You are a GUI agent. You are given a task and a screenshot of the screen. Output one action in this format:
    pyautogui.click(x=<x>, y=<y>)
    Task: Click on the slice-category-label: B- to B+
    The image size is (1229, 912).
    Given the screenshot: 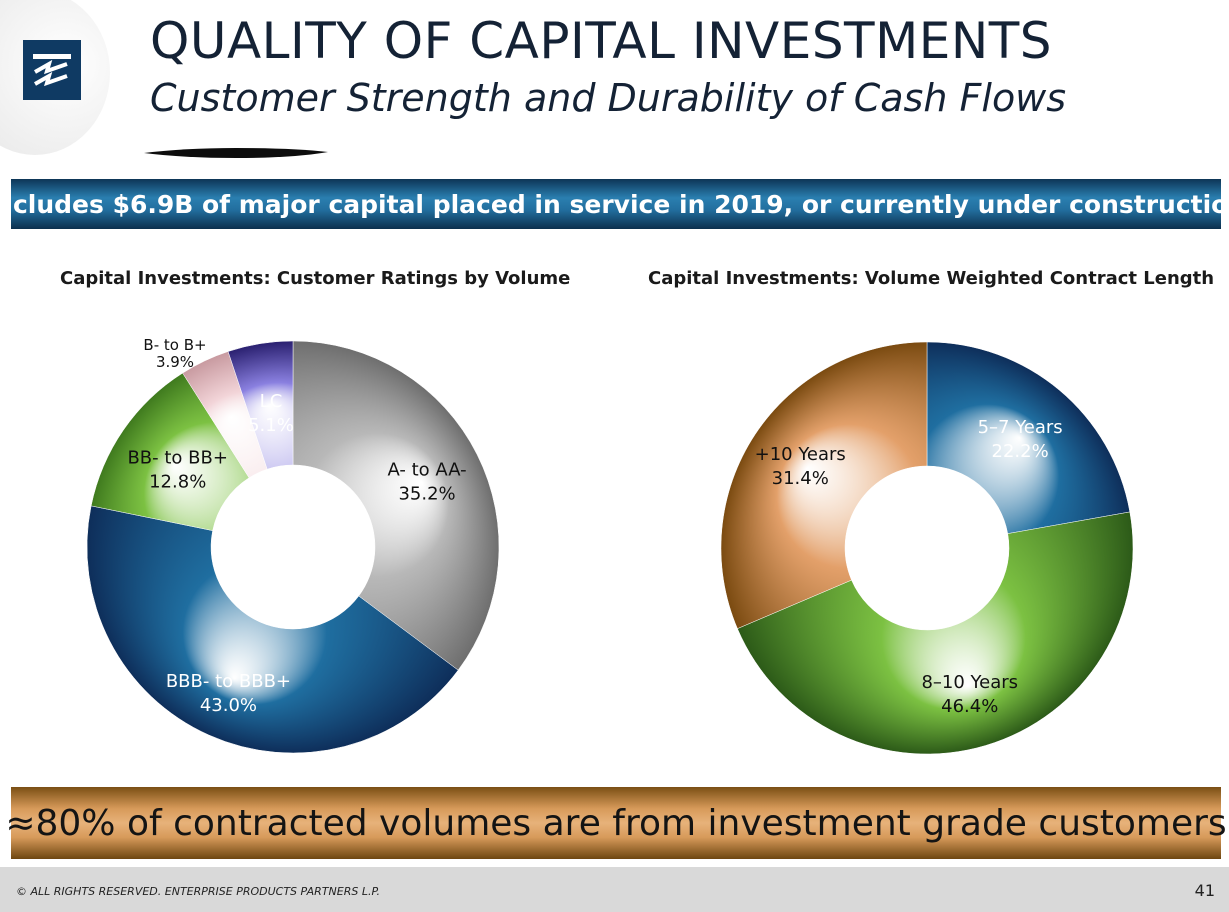 What is the action you would take?
    pyautogui.click(x=174, y=345)
    